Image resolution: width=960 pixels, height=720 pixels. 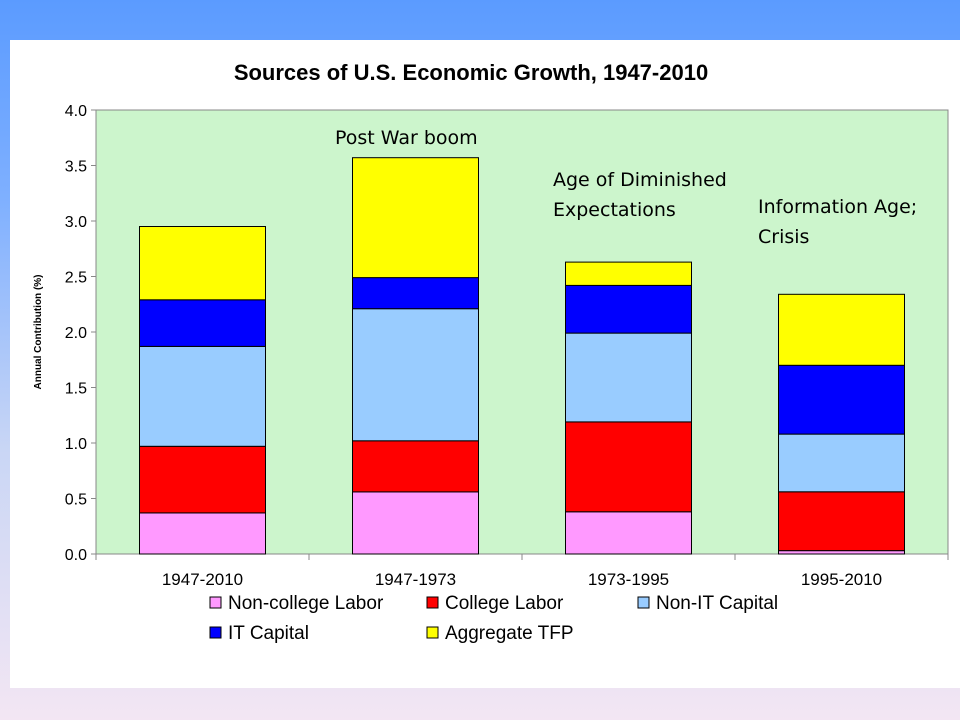 What do you see at coordinates (268, 633) in the screenshot?
I see `legend-label: IT Capital` at bounding box center [268, 633].